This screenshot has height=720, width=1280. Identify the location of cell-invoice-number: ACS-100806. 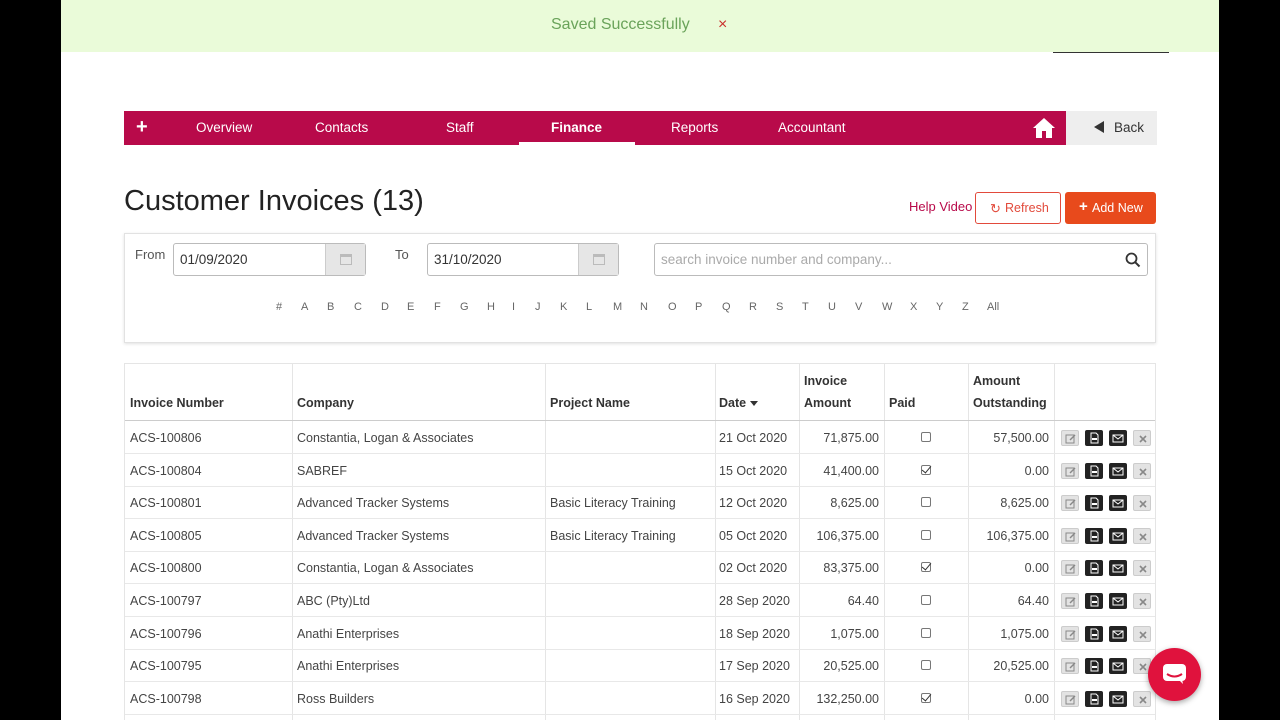
(166, 438).